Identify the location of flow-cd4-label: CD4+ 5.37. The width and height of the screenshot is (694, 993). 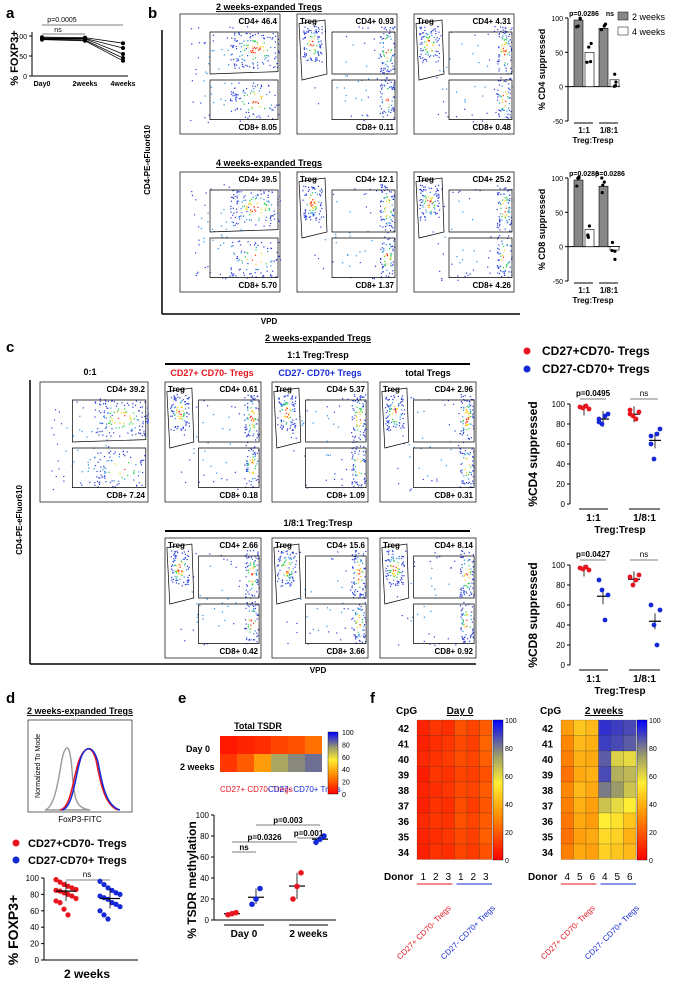
(346, 389).